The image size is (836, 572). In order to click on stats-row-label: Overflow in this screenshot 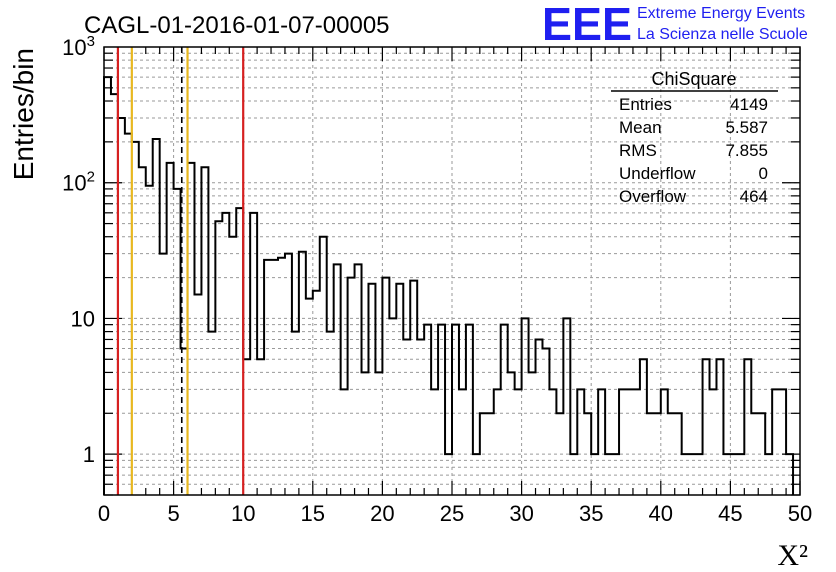, I will do `click(653, 196)`.